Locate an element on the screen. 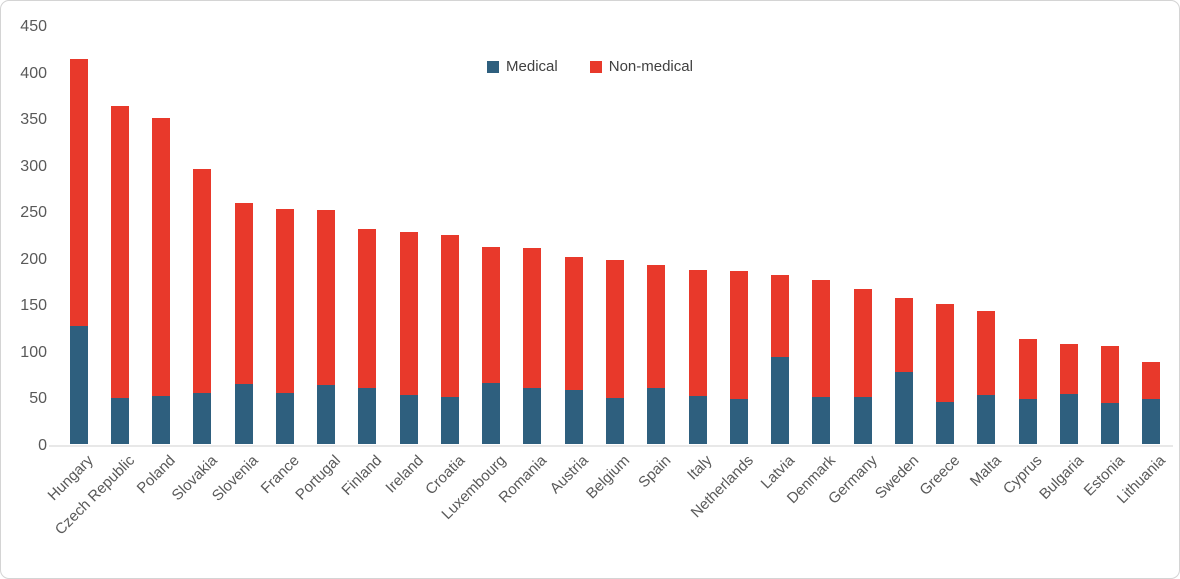  bar-estonia is located at coordinates (1110, 395).